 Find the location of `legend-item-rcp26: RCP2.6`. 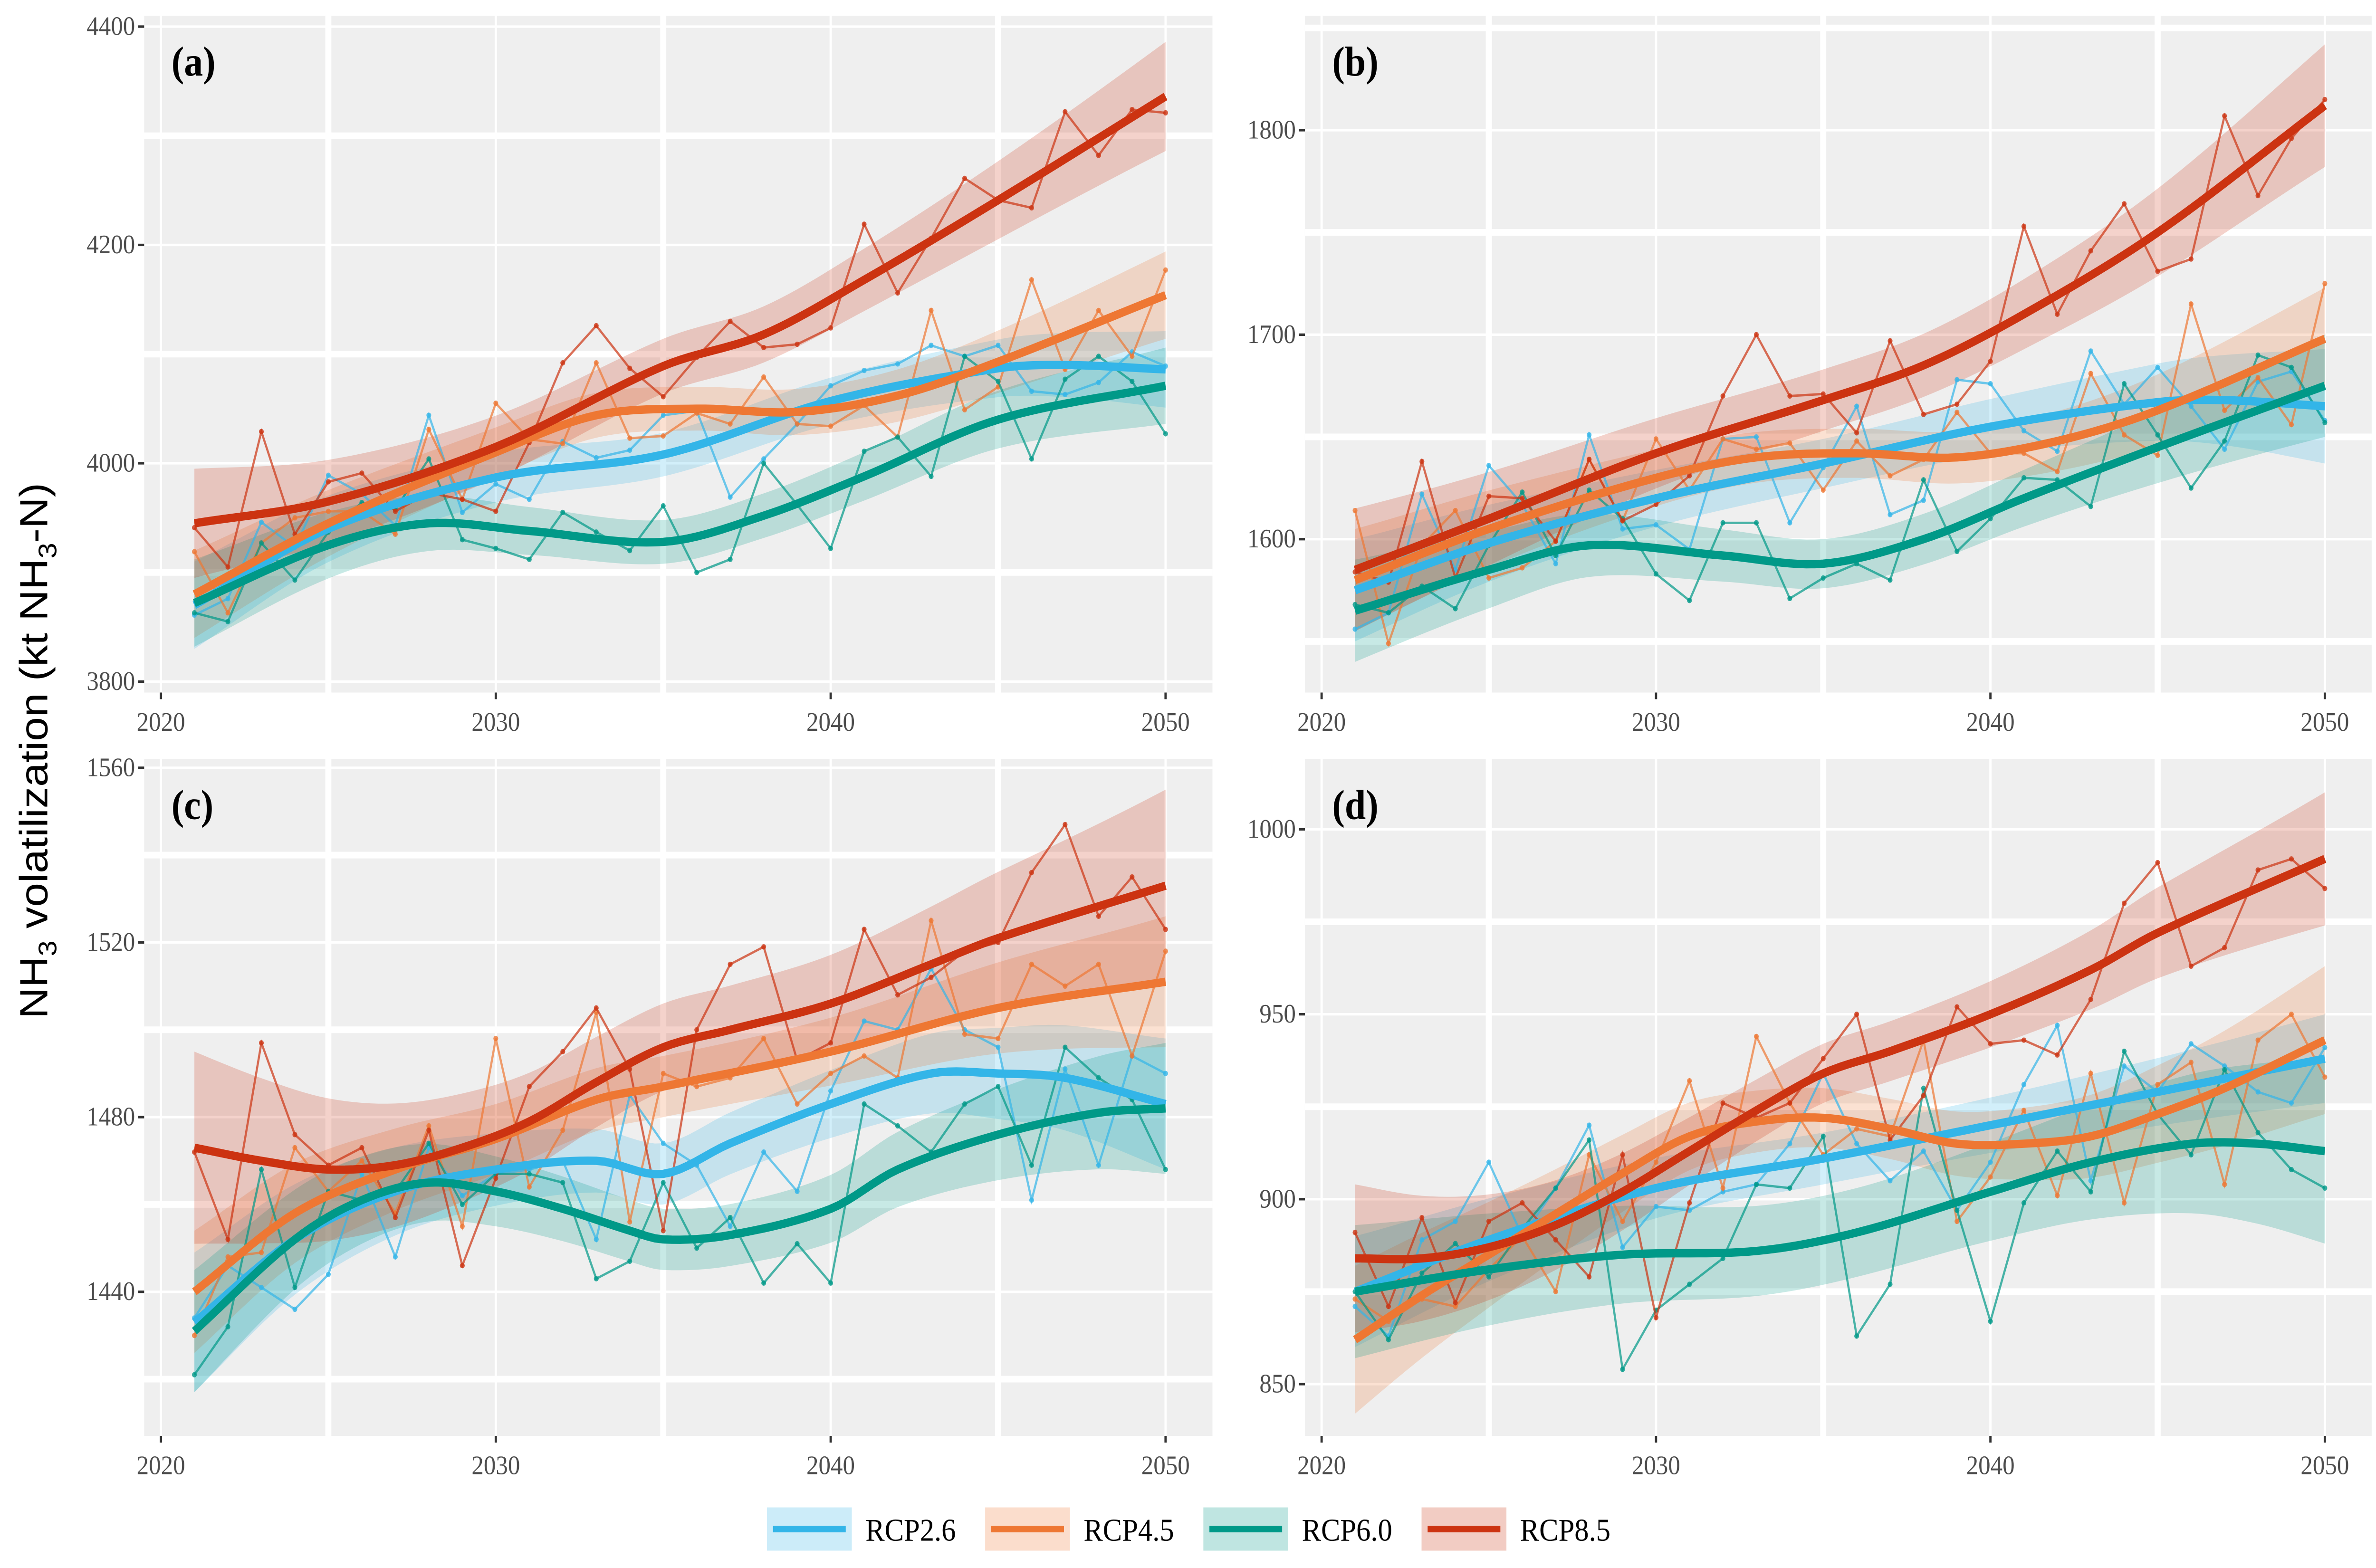

legend-item-rcp26: RCP2.6 is located at coordinates (861, 1529).